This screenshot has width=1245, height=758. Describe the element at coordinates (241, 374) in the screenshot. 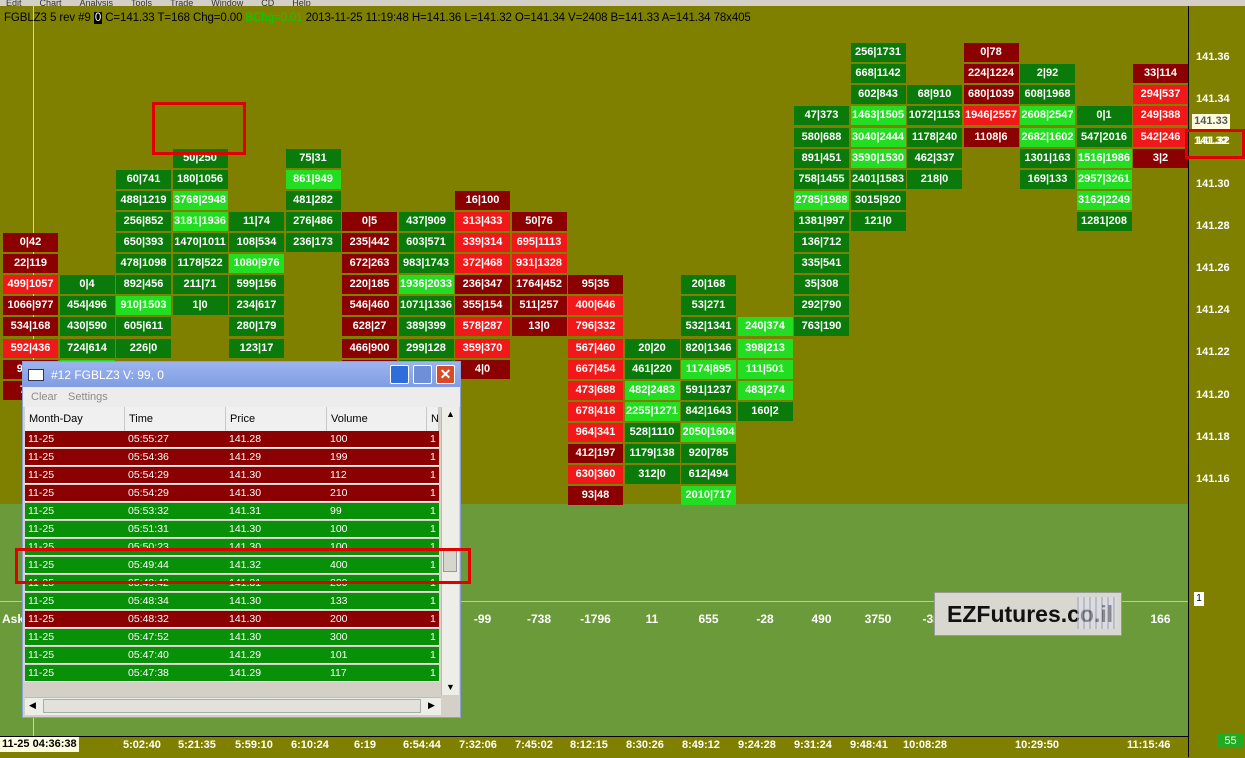

I see `window-titlebar: #12 FGBLZ3 V: 99, 0 ✕` at that location.